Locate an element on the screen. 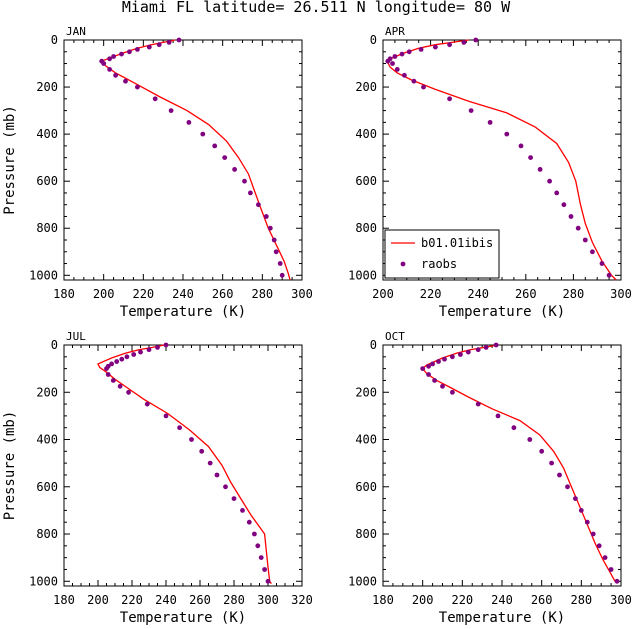  y-tick-label: 400 is located at coordinates (366, 134).